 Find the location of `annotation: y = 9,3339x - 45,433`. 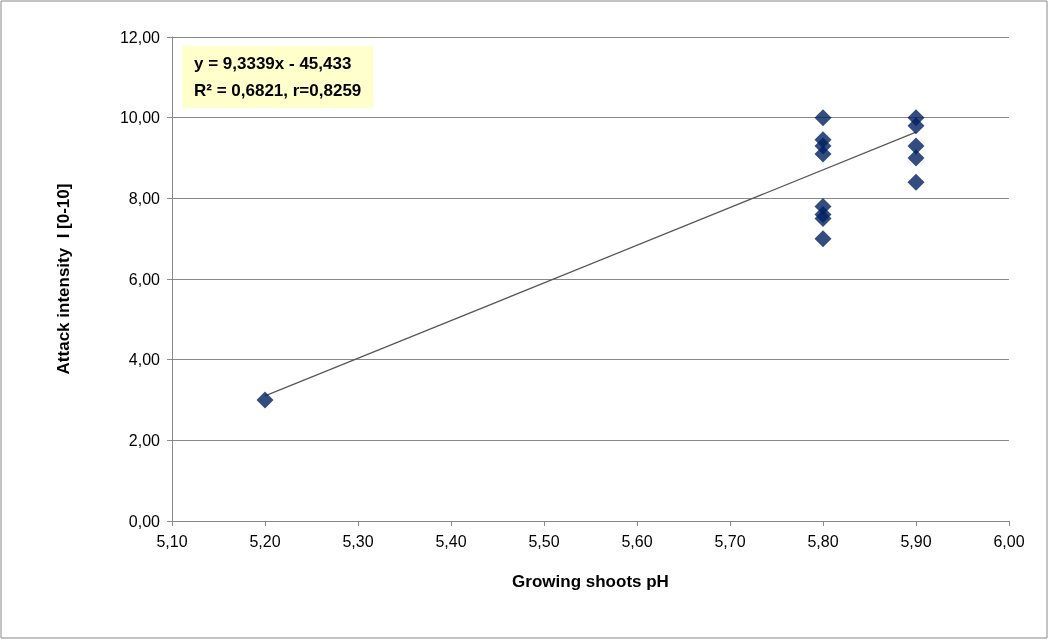

annotation: y = 9,3339x - 45,433 is located at coordinates (273, 63).